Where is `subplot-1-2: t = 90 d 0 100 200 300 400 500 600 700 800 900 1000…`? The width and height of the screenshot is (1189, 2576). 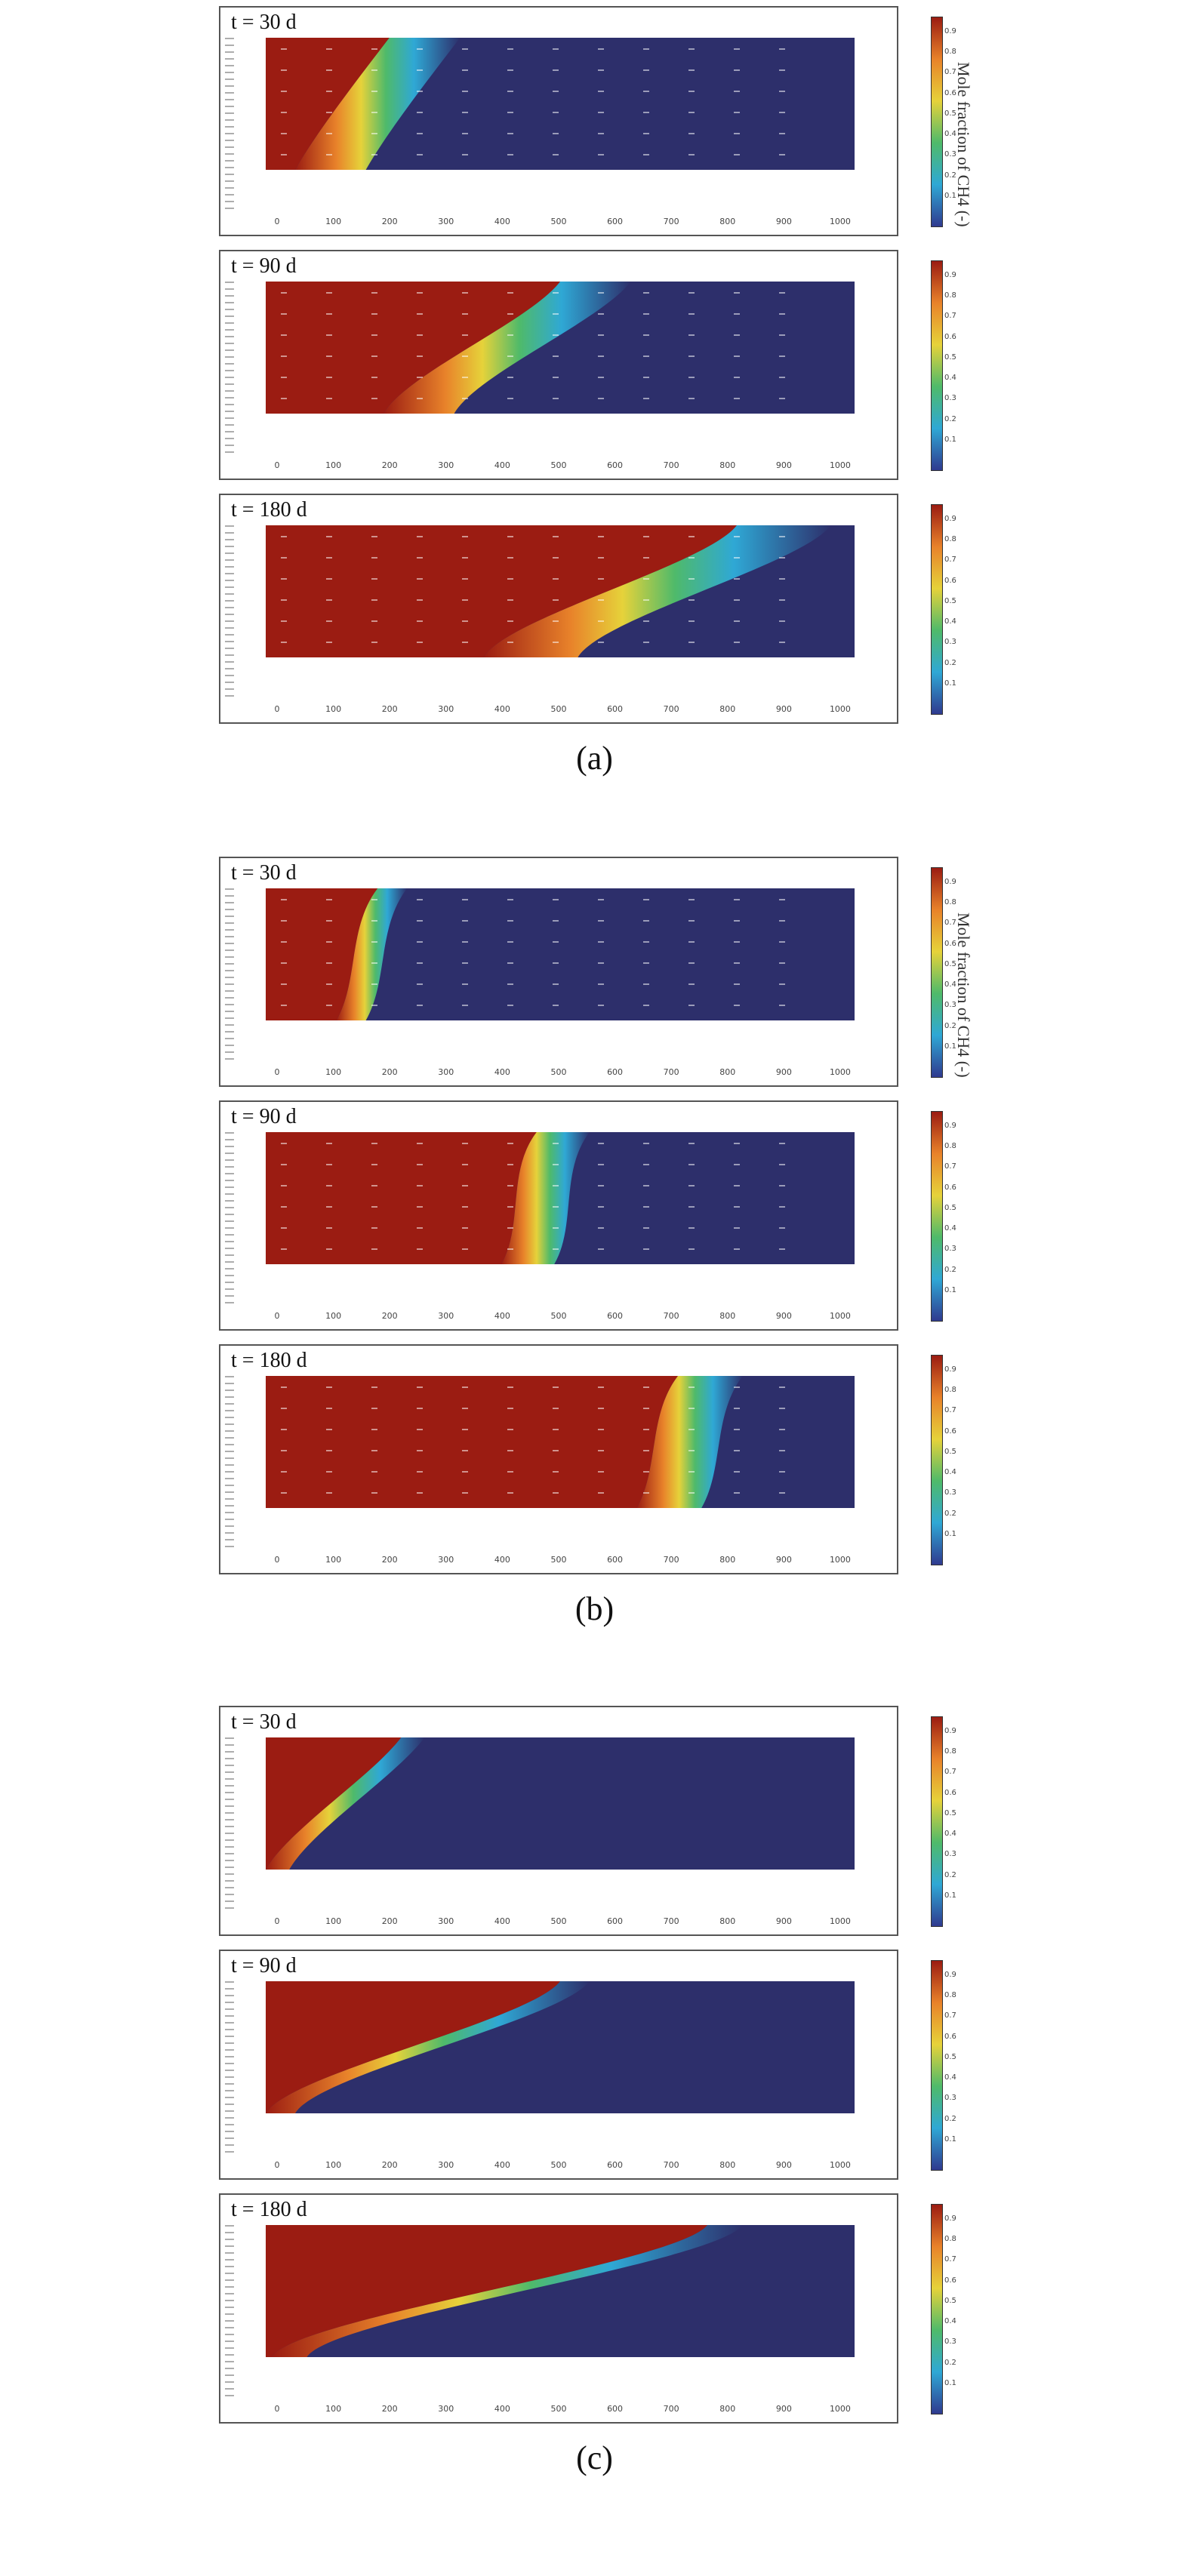
subplot-1-2: t = 90 d 0 100 200 300 400 500 600 700 800 900 1000… is located at coordinates (587, 365).